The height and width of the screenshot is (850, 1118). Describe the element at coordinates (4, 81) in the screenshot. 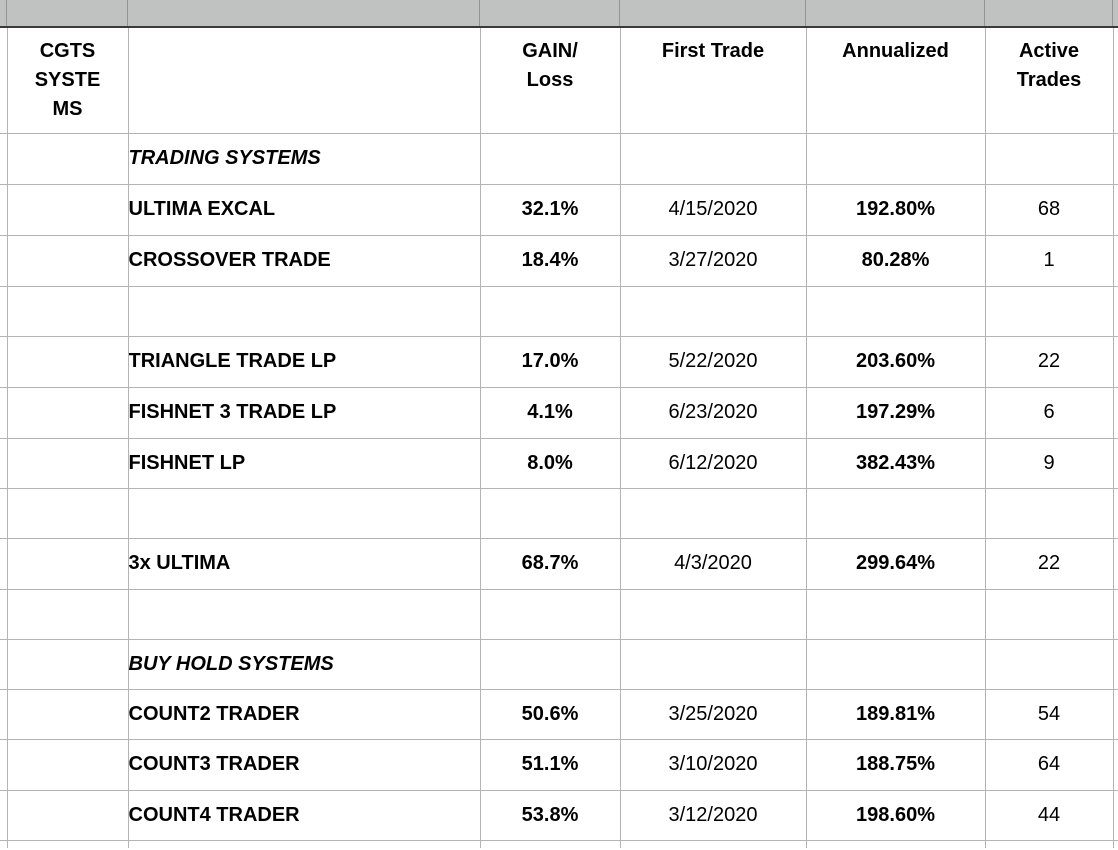

I see `header-cell-gutter` at that location.